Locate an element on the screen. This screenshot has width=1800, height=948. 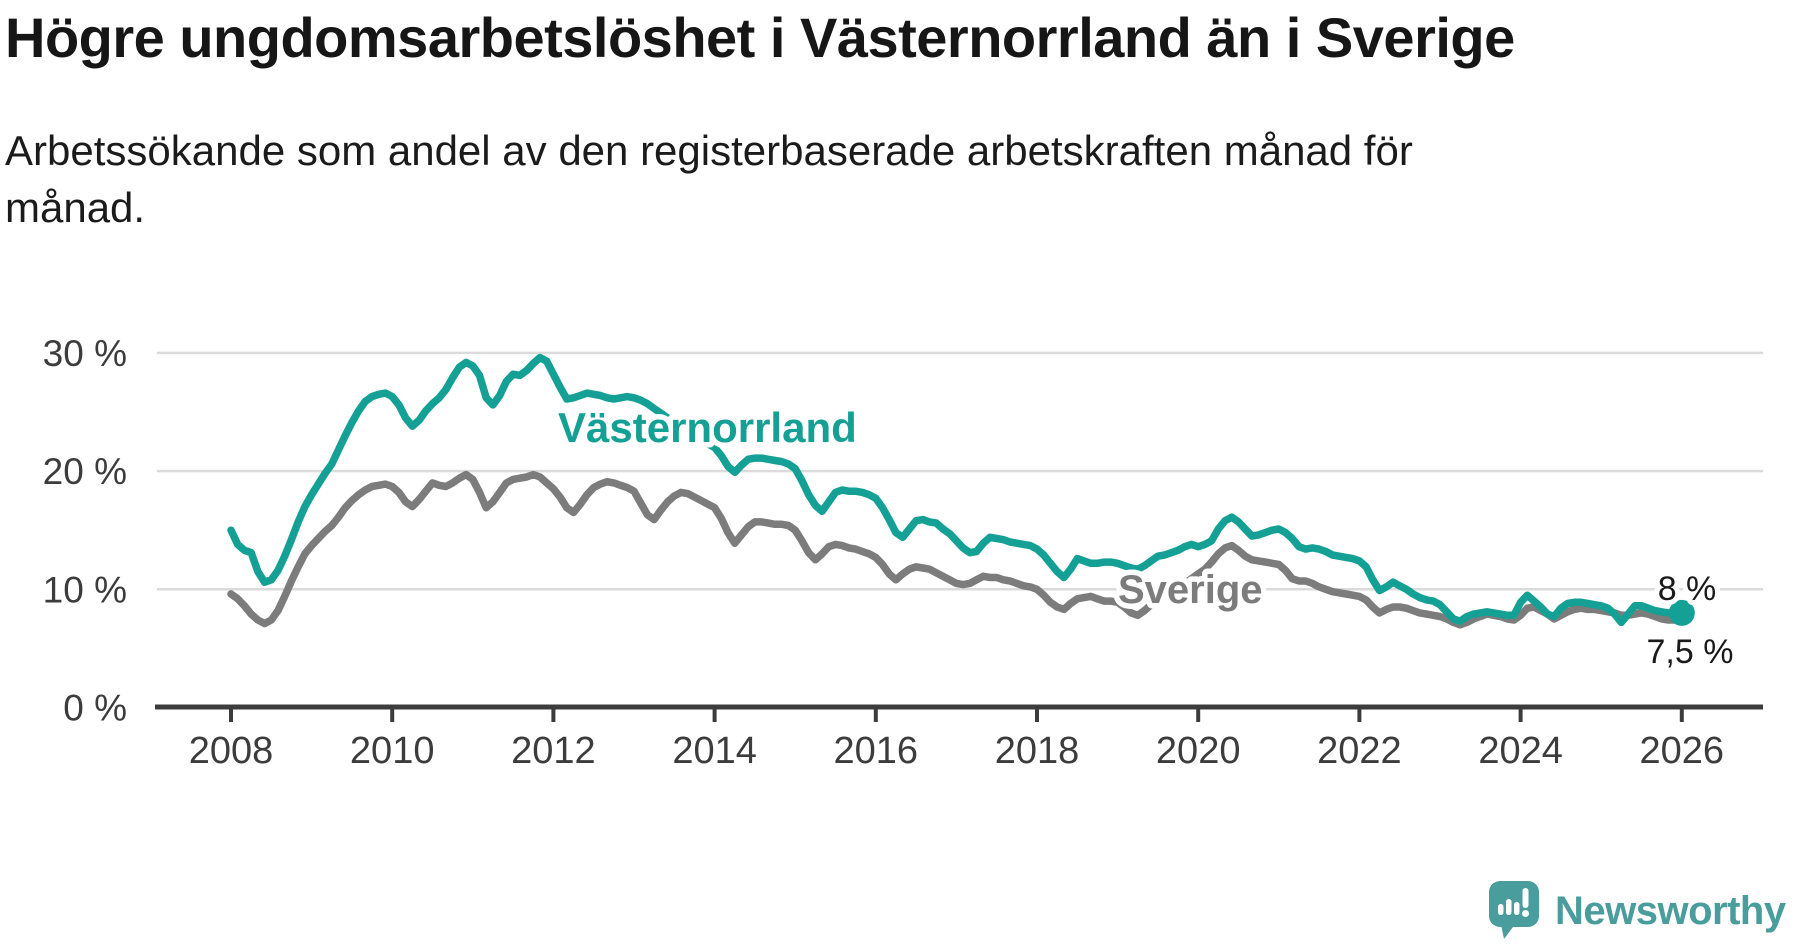
line-sverige is located at coordinates (956, 549).